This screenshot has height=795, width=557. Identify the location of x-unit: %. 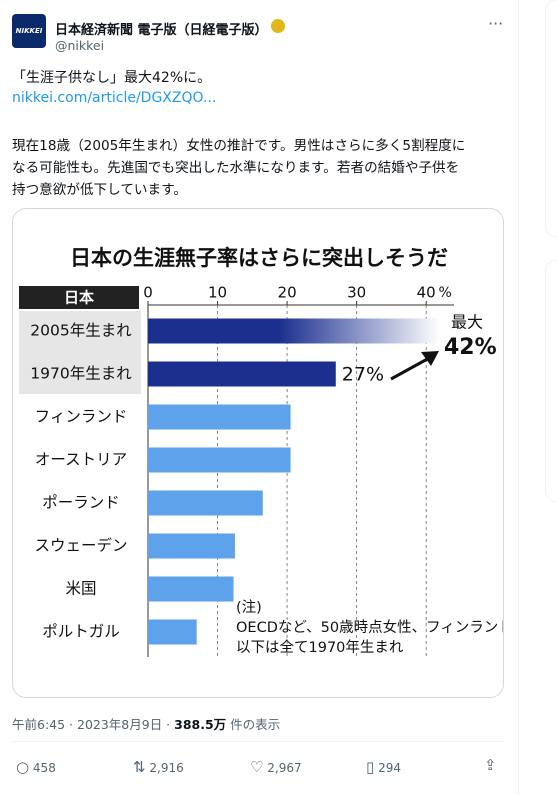
(445, 293).